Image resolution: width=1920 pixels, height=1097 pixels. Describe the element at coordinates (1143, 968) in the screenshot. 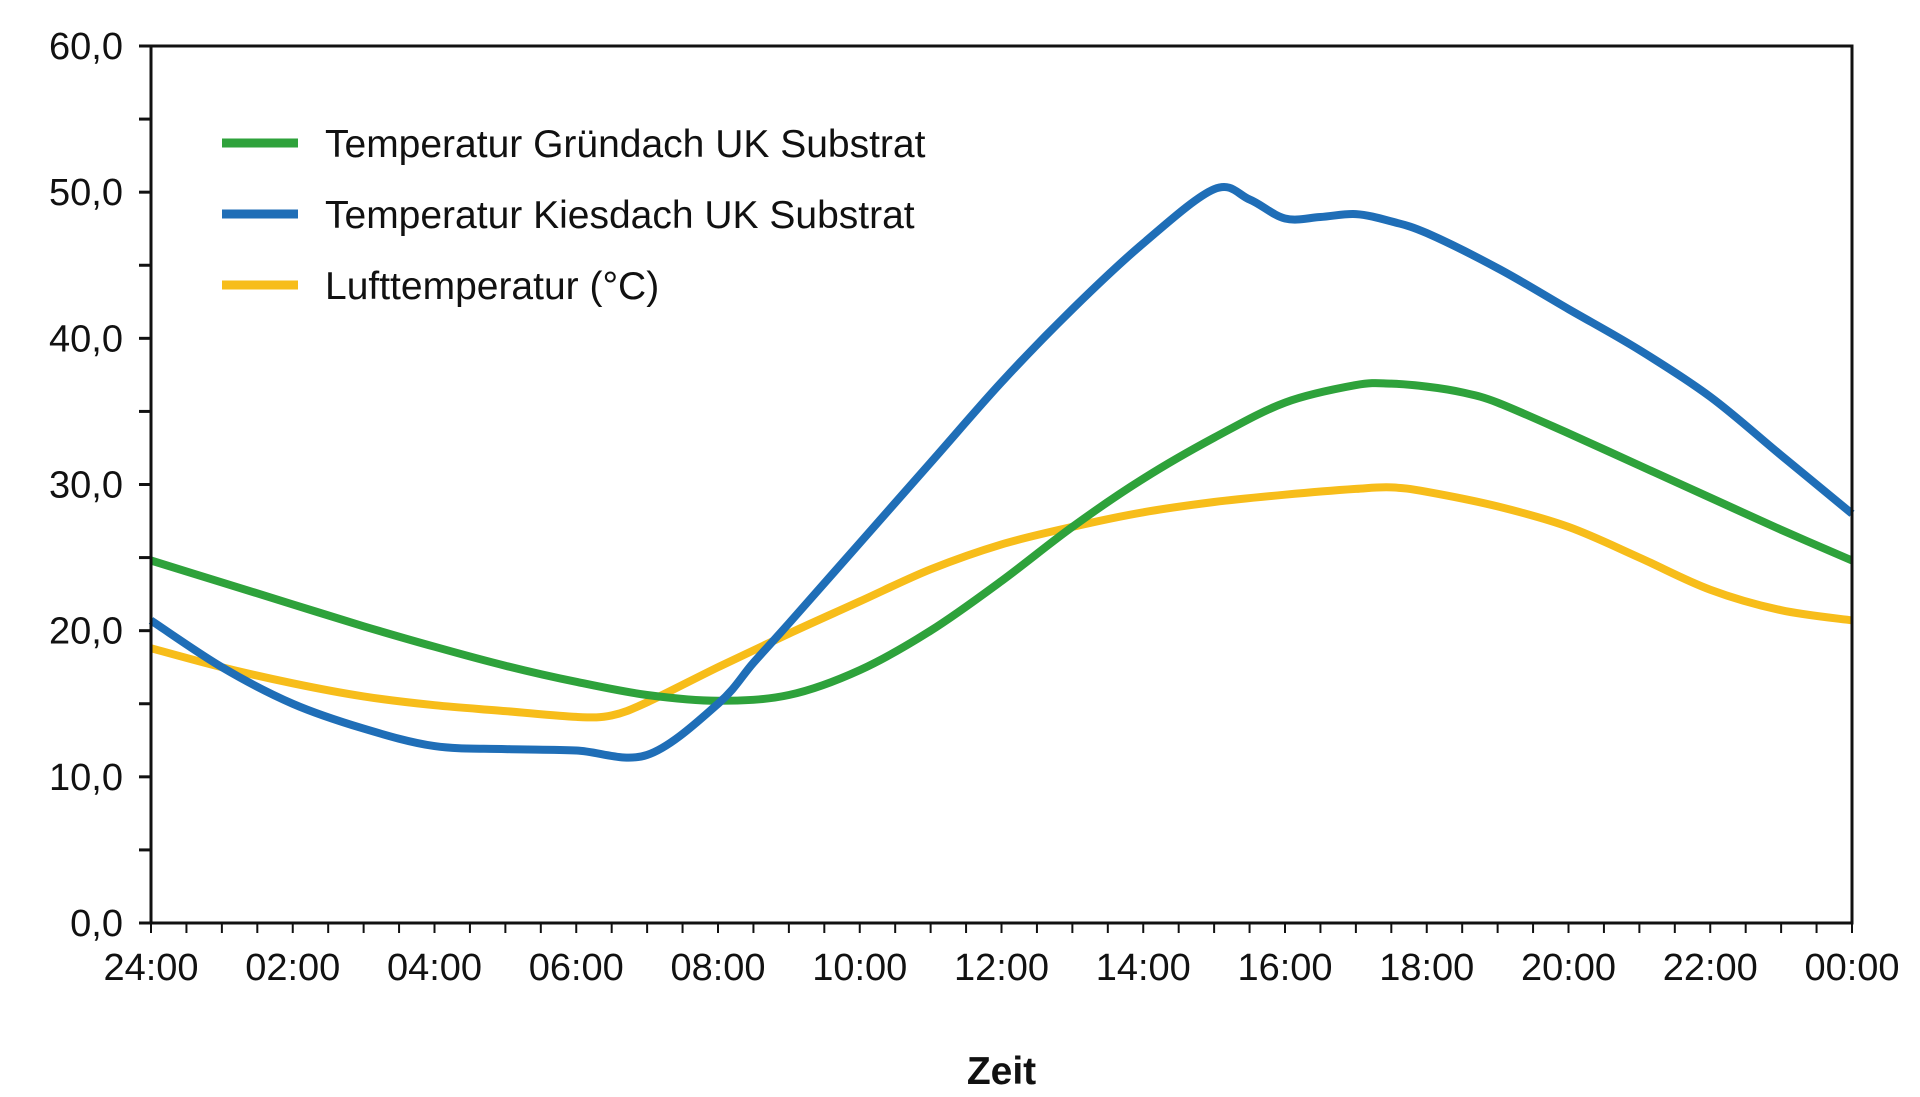

I see `x-tick-label: 14:00` at that location.